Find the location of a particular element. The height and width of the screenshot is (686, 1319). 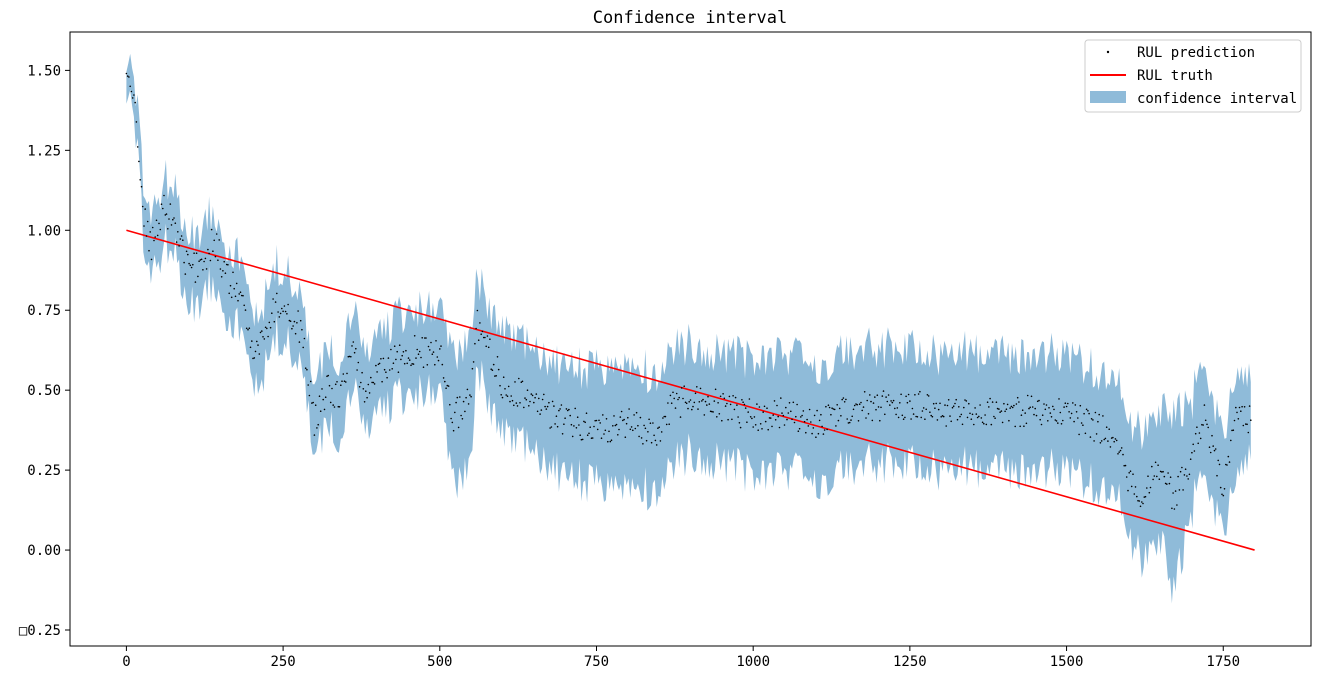

y-tick-label: 0.50 is located at coordinates (44, 391).